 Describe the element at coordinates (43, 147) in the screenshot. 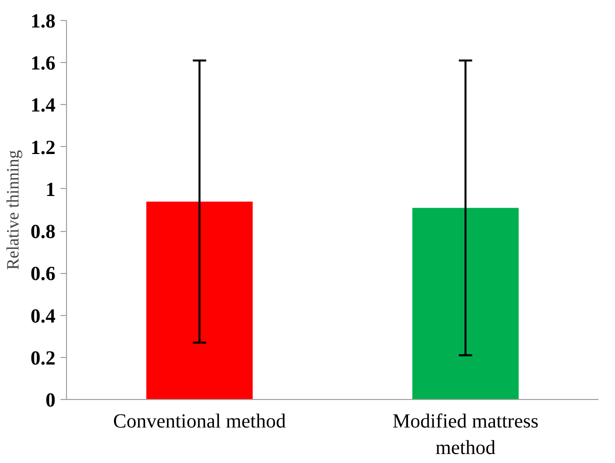

I see `y-tick-label: 1.2` at that location.